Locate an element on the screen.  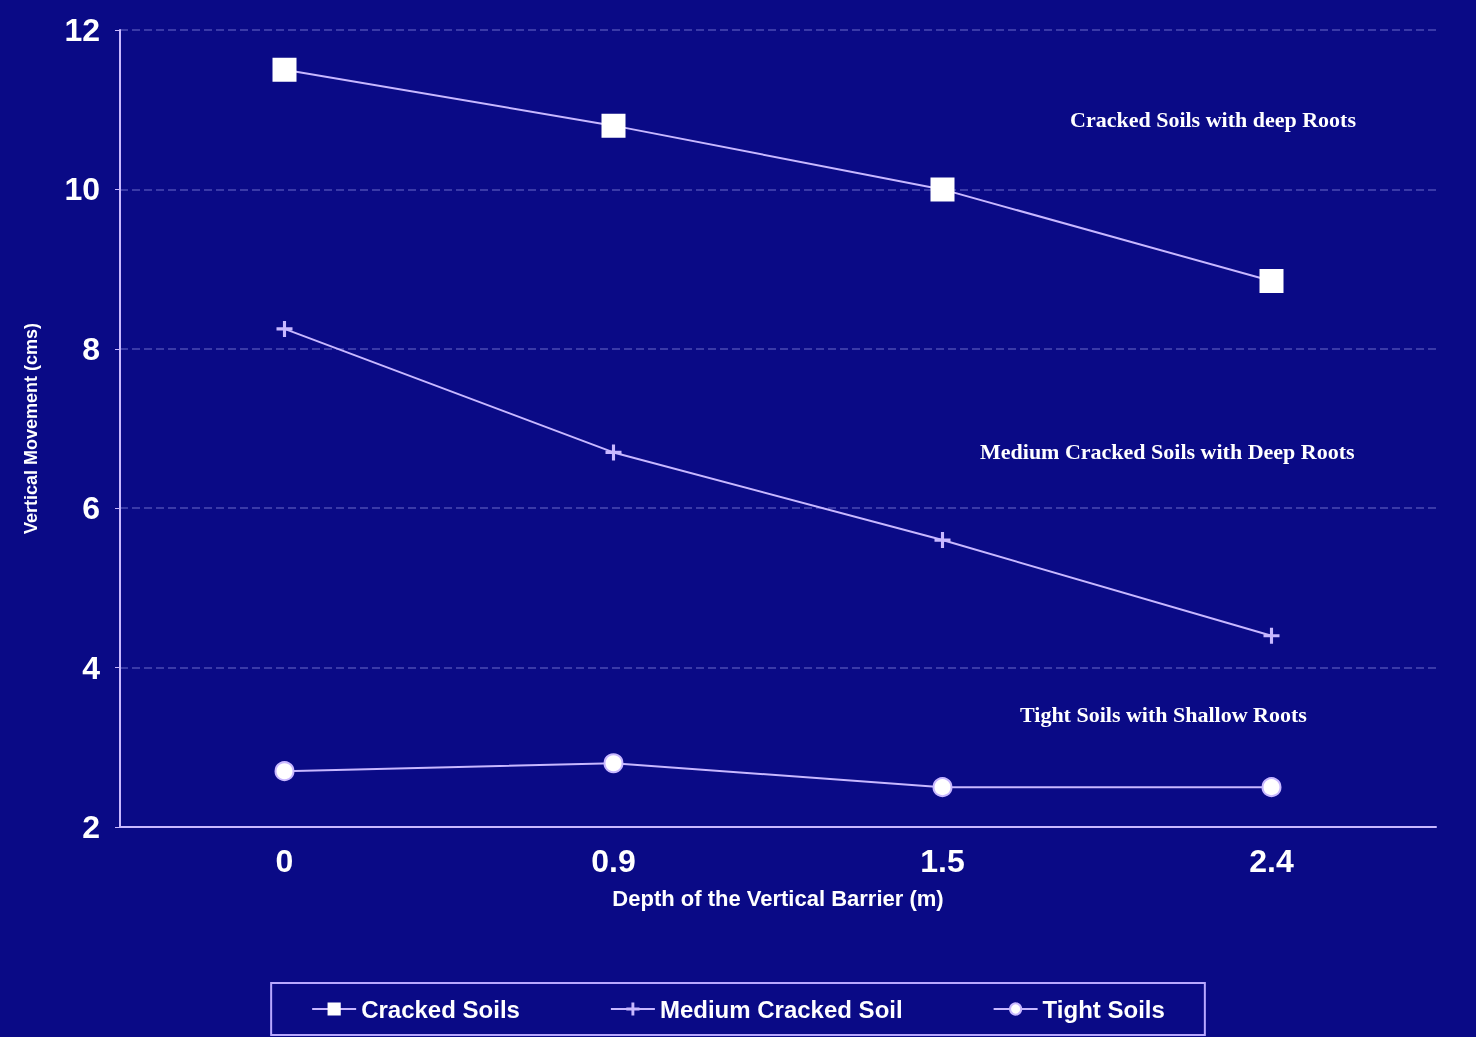
x-axis-title: Depth of the Vertical Barrier (m) is located at coordinates (778, 898).